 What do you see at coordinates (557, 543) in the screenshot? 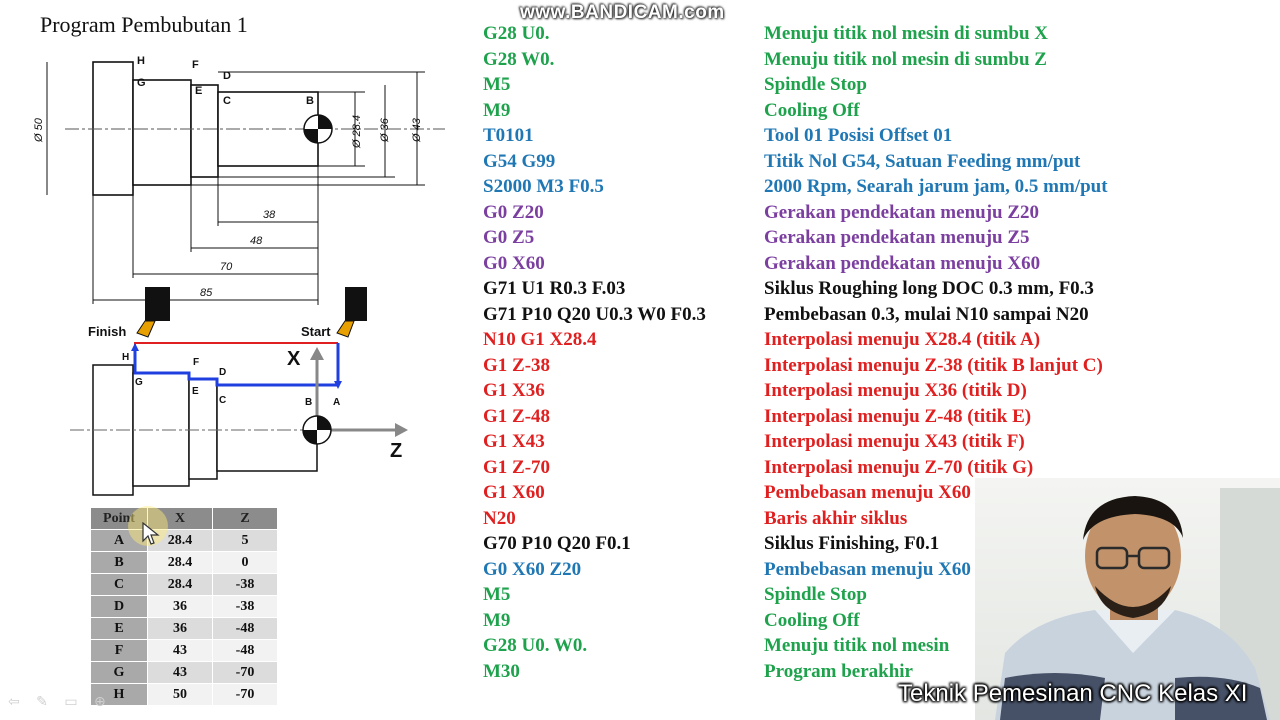
I see `gcode-line: G70 P10 Q20 F0.1` at bounding box center [557, 543].